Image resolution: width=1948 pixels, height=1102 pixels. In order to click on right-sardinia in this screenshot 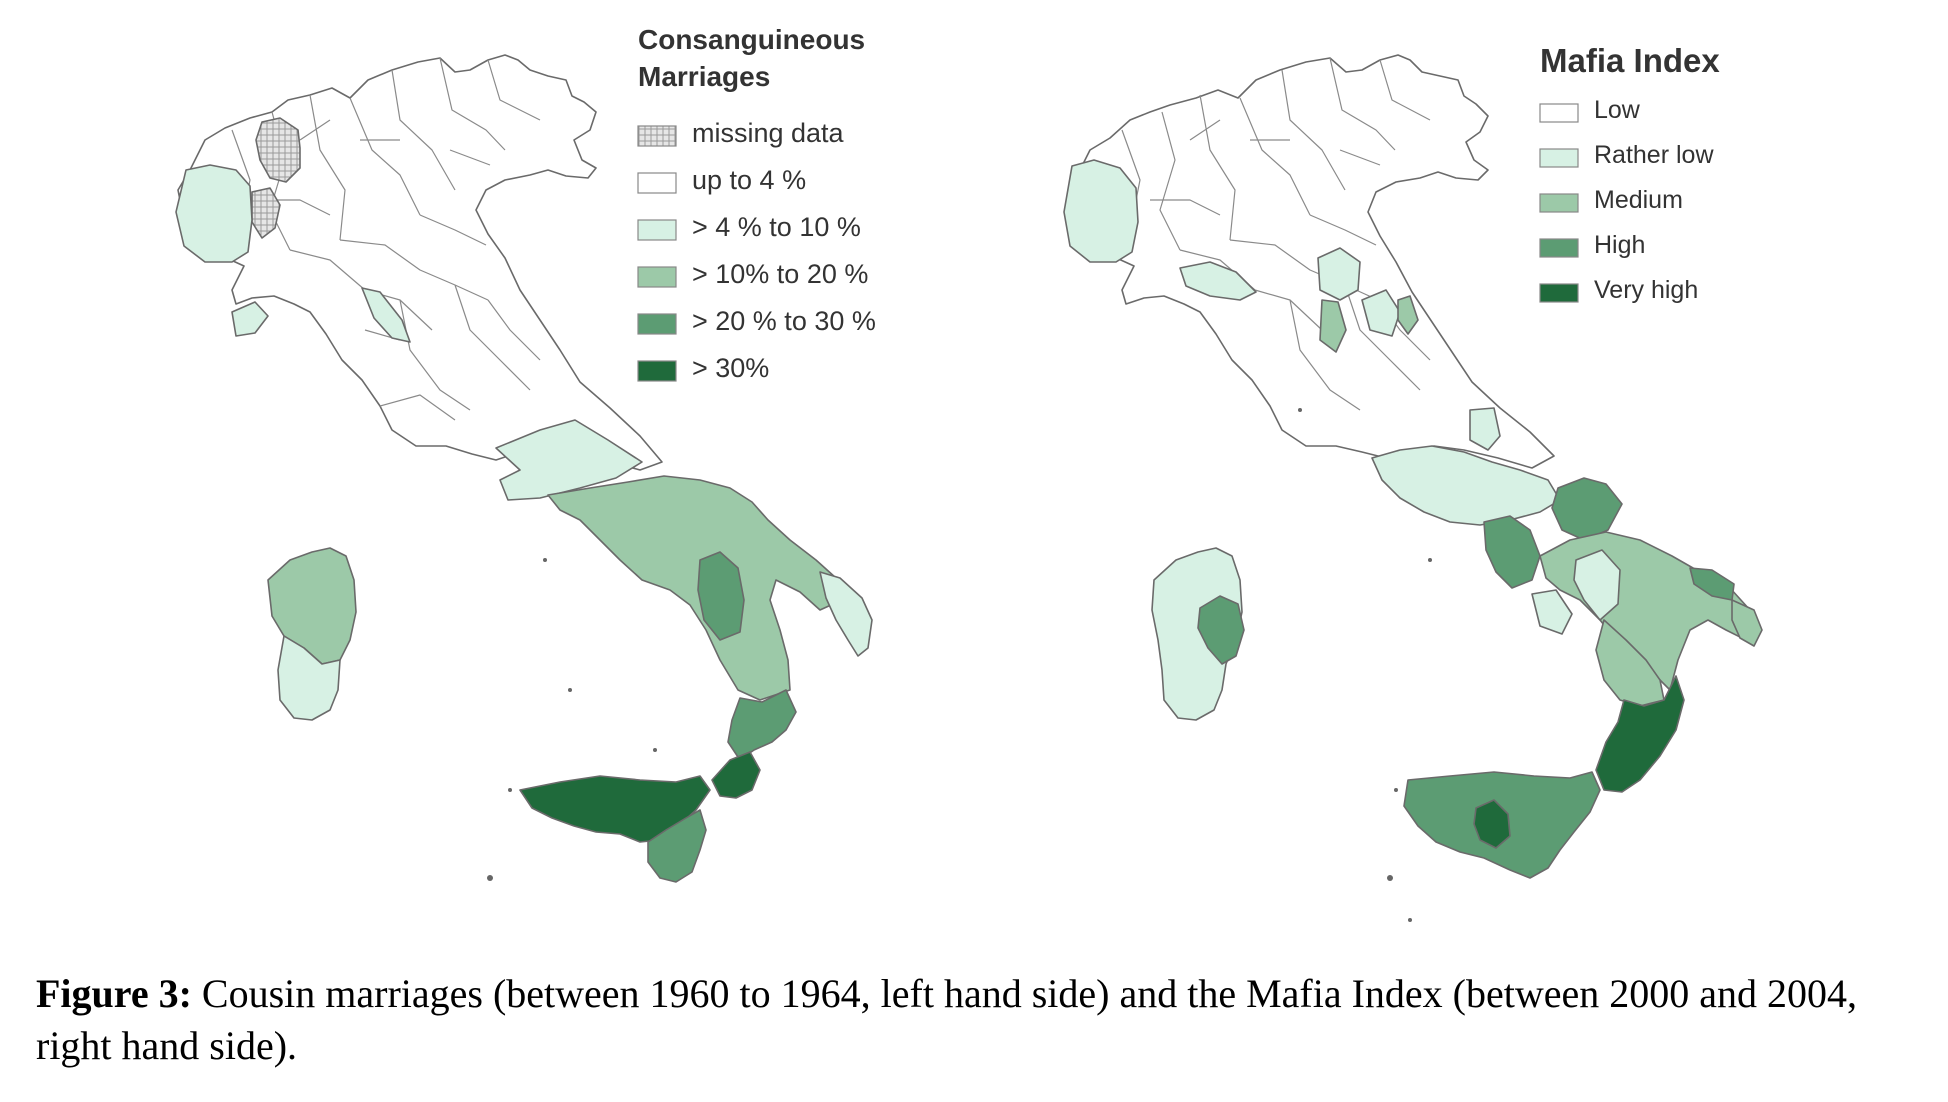, I will do `click(1198, 634)`.